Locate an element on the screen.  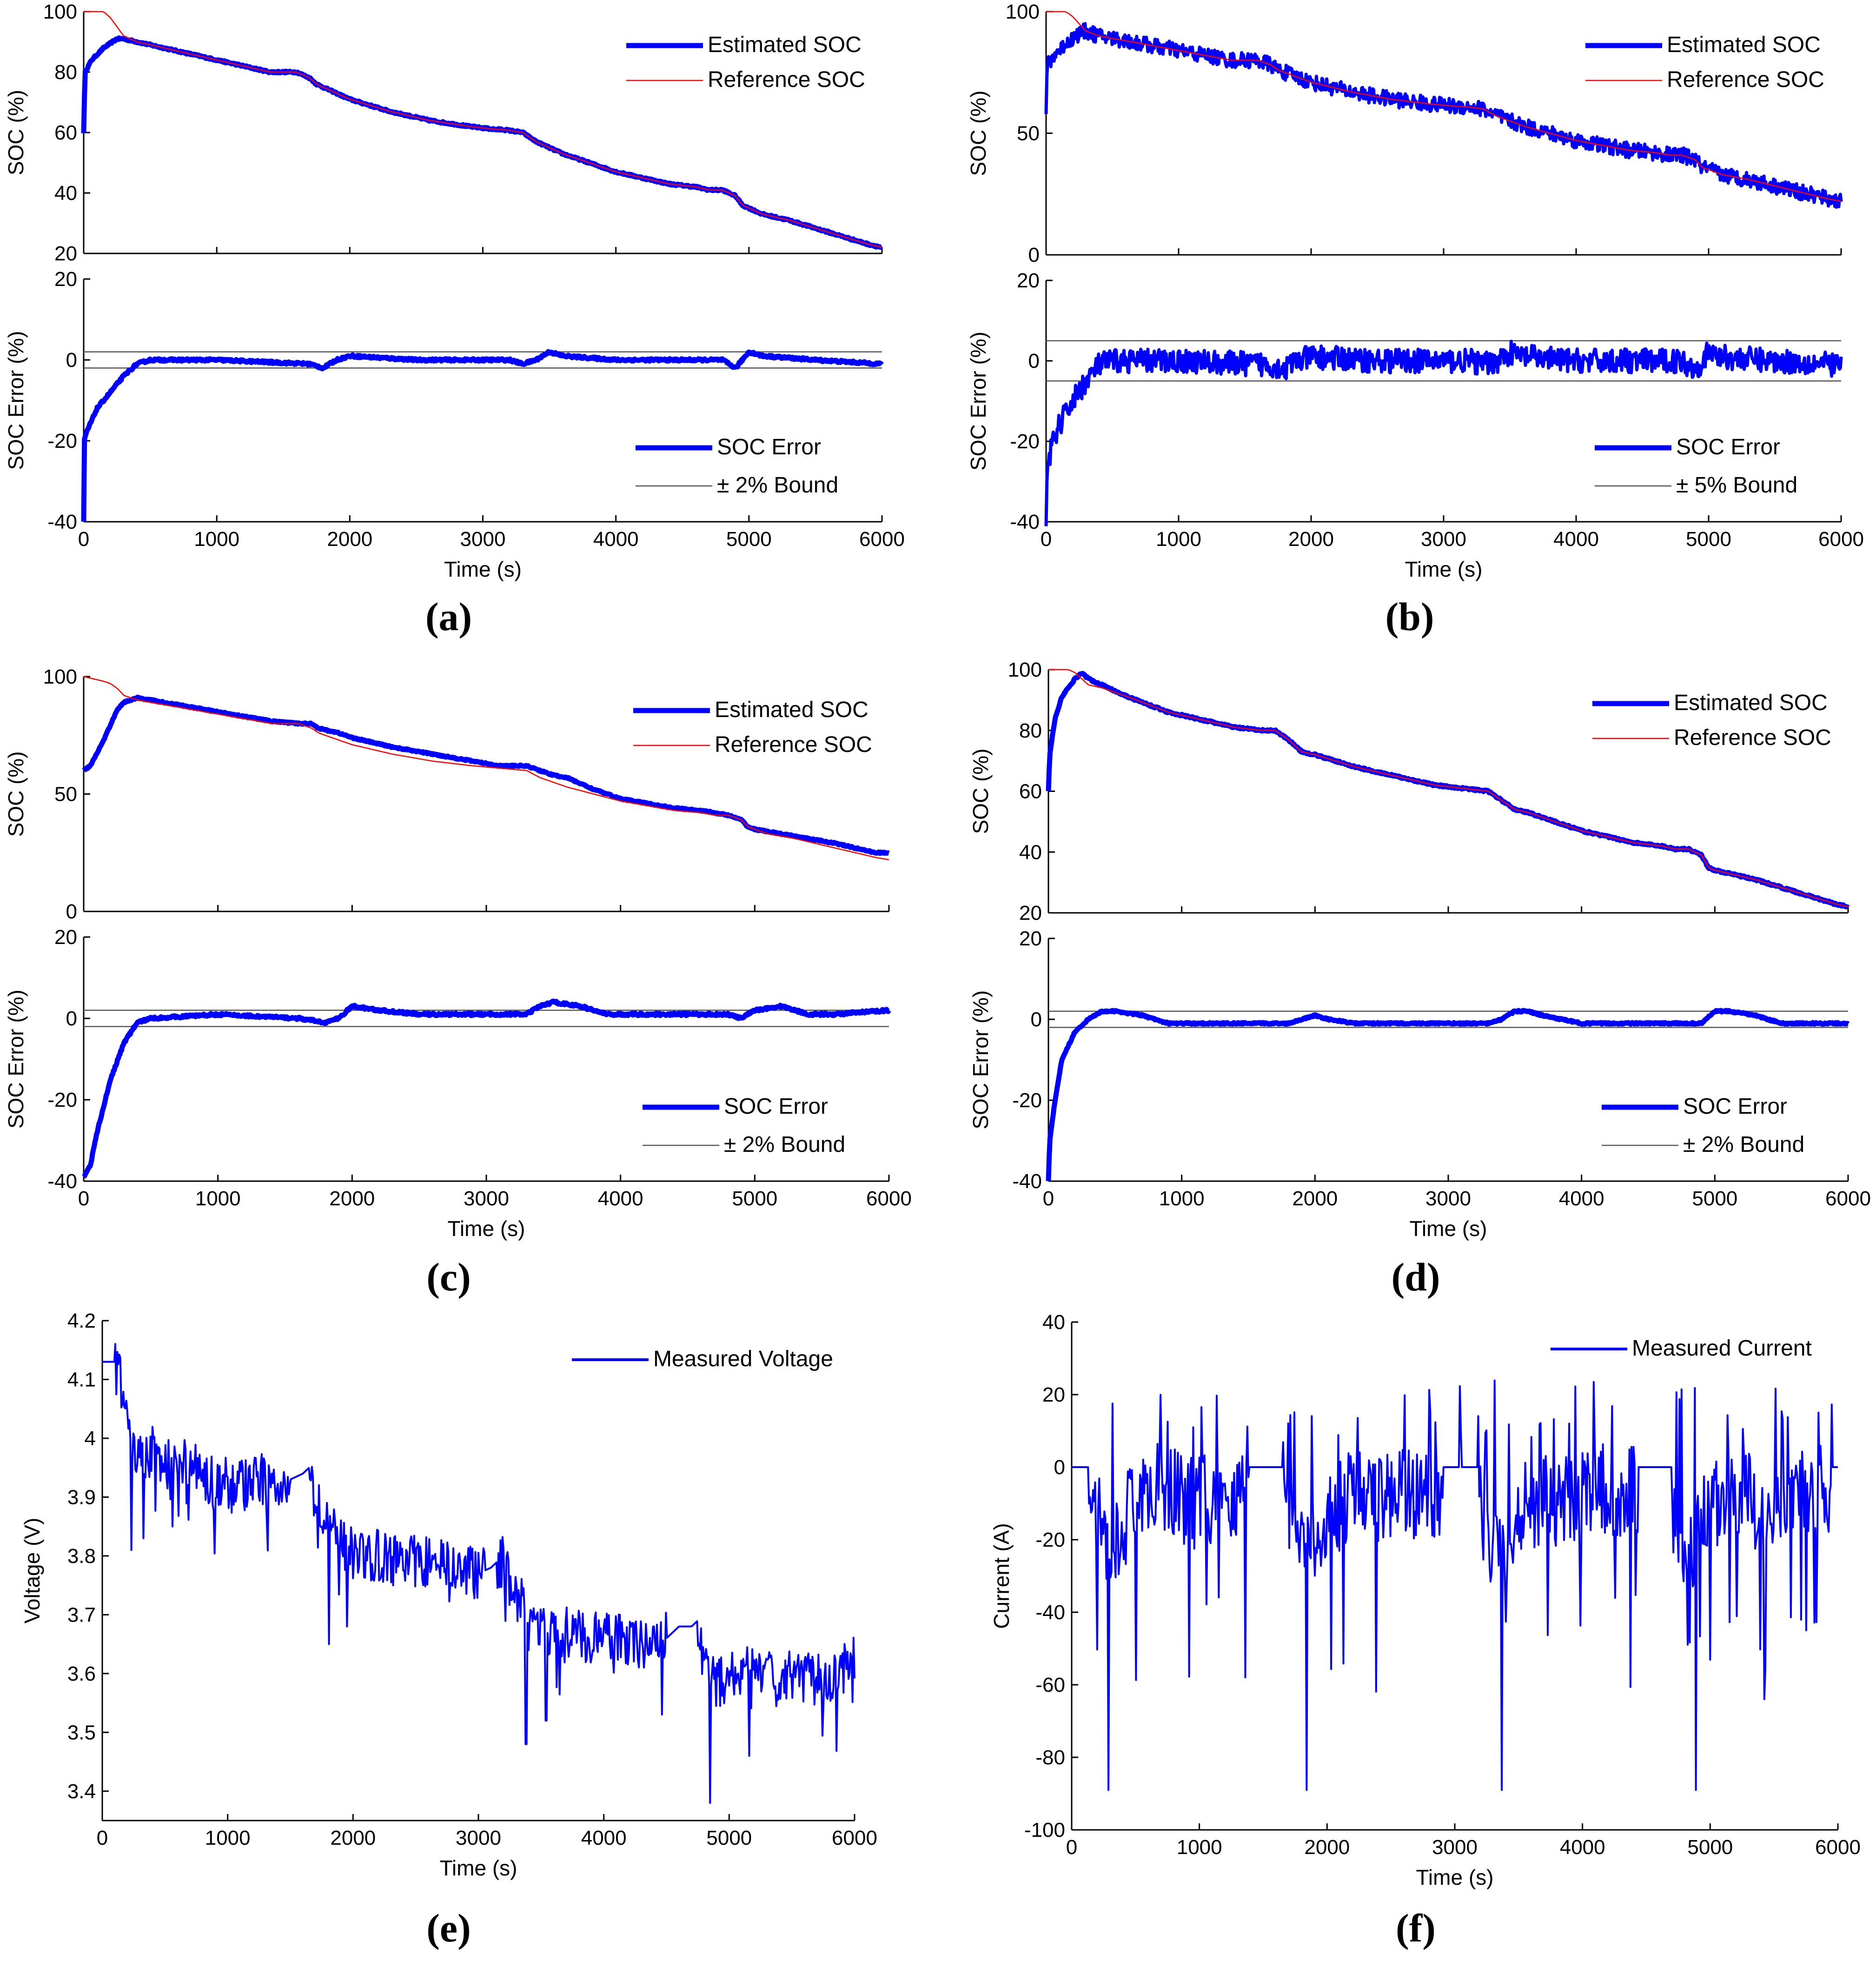
soc-ytick-label: 80 is located at coordinates (1030, 731).